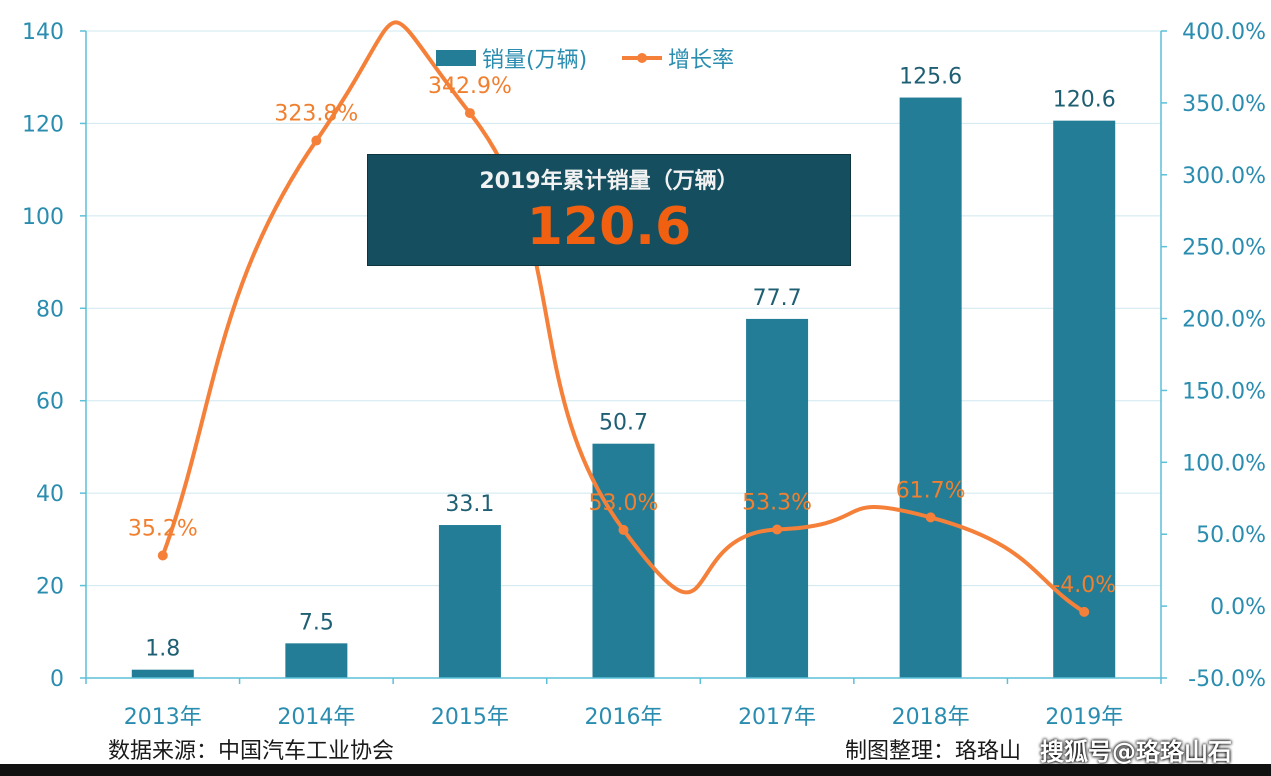  What do you see at coordinates (931, 490) in the screenshot?
I see `growth-rate-label: 61.7%` at bounding box center [931, 490].